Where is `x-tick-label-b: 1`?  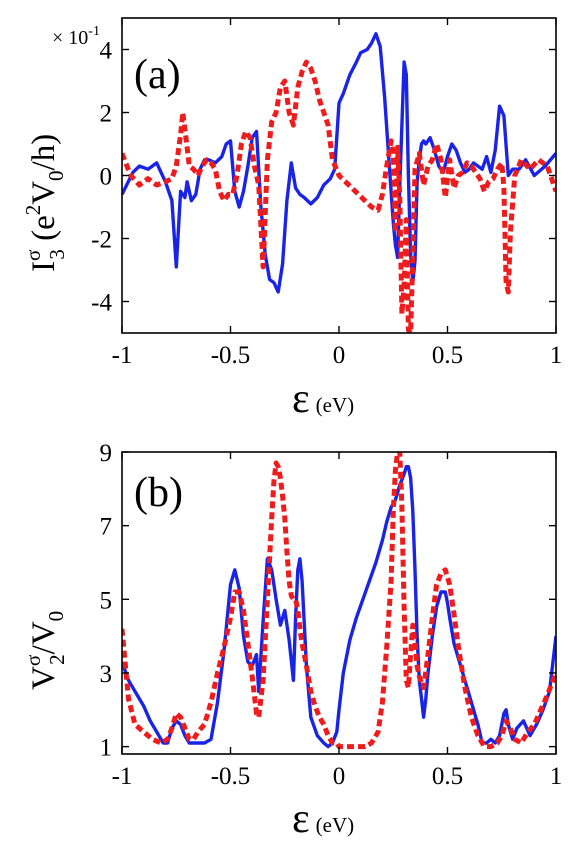 x-tick-label-b: 1 is located at coordinates (556, 776).